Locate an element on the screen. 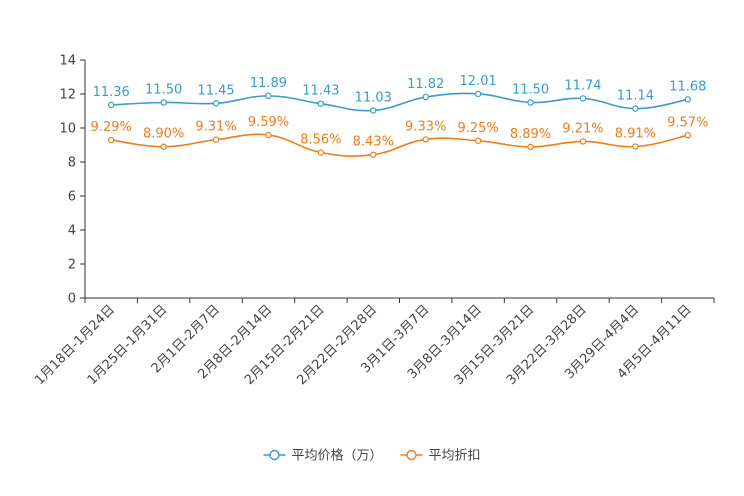 Image resolution: width=744 pixels, height=496 pixels. legend-label-2: 平均折扣 is located at coordinates (455, 456).